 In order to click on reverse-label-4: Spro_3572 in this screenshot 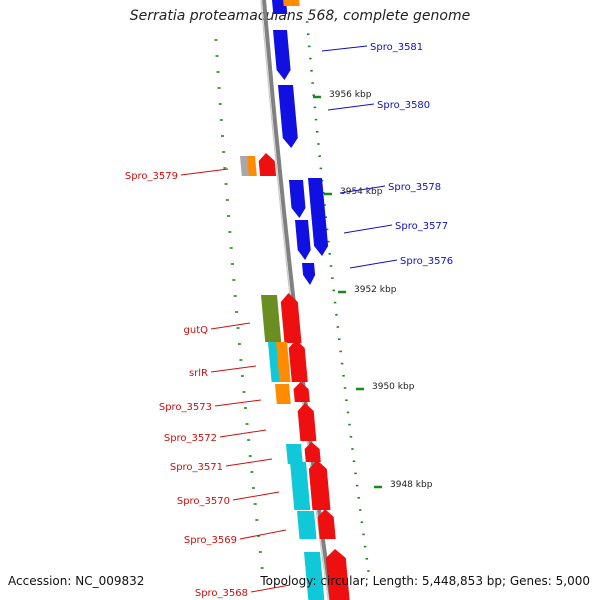, I will do `click(190, 438)`.